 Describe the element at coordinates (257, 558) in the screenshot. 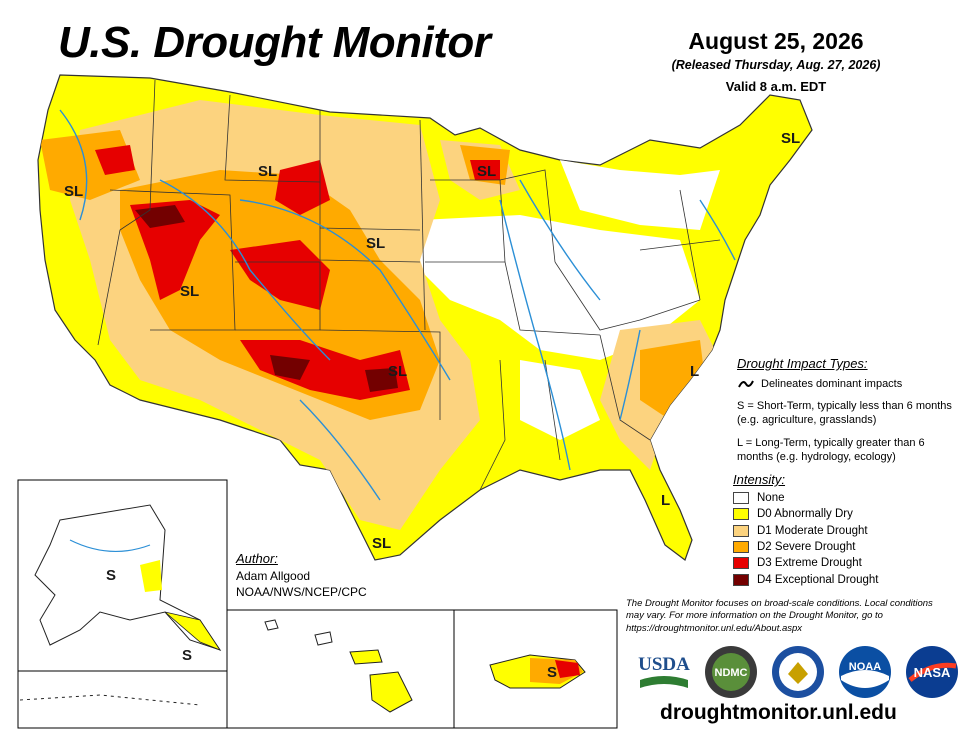

I see `author-title: Author:` at that location.